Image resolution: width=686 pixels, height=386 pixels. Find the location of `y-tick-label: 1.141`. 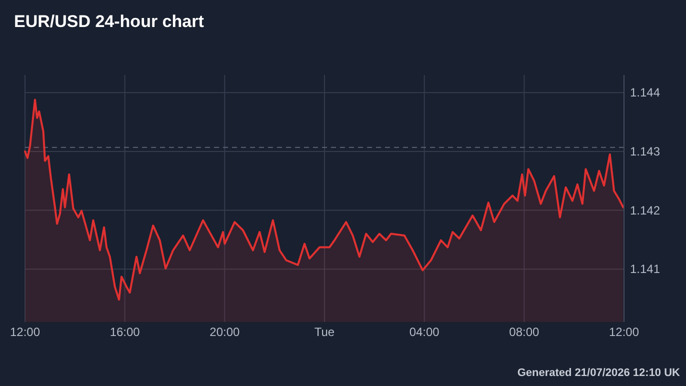

y-tick-label: 1.141 is located at coordinates (645, 269).